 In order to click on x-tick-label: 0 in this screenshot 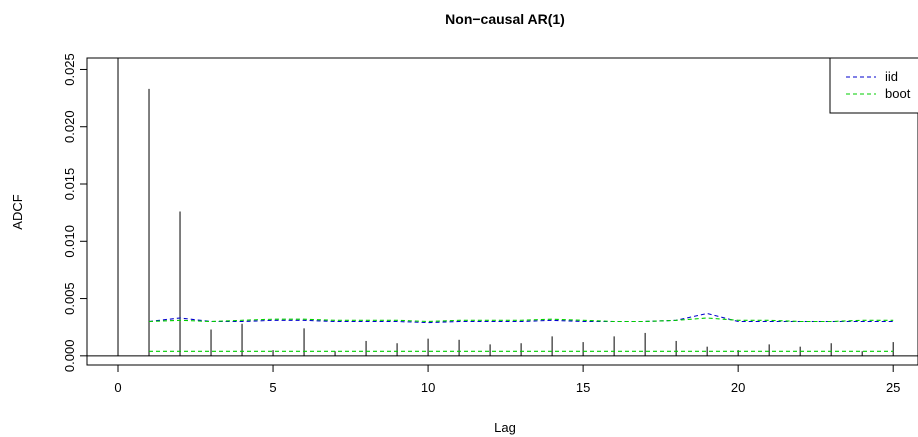, I will do `click(117, 387)`.